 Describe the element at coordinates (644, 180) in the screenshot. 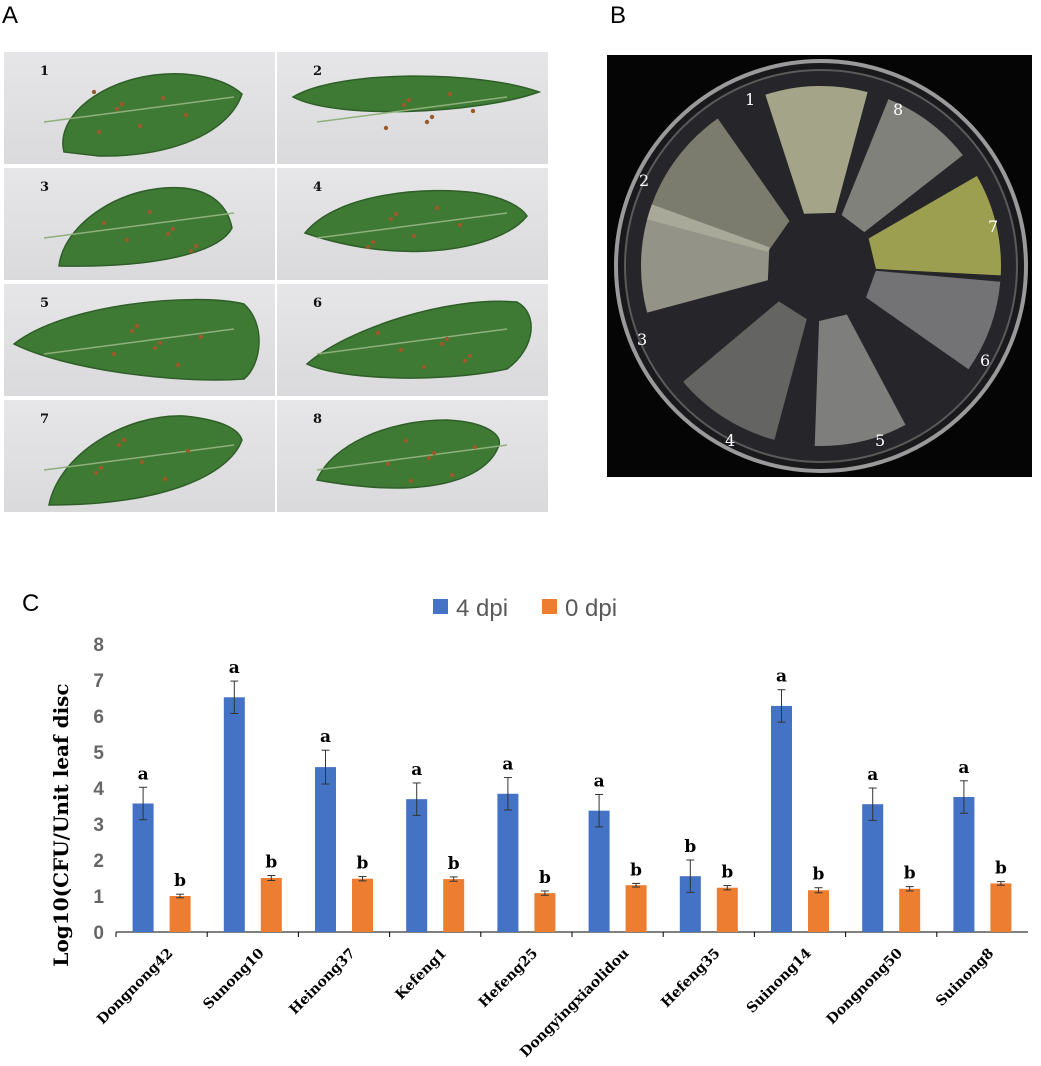

I see `plate-number: 2` at that location.